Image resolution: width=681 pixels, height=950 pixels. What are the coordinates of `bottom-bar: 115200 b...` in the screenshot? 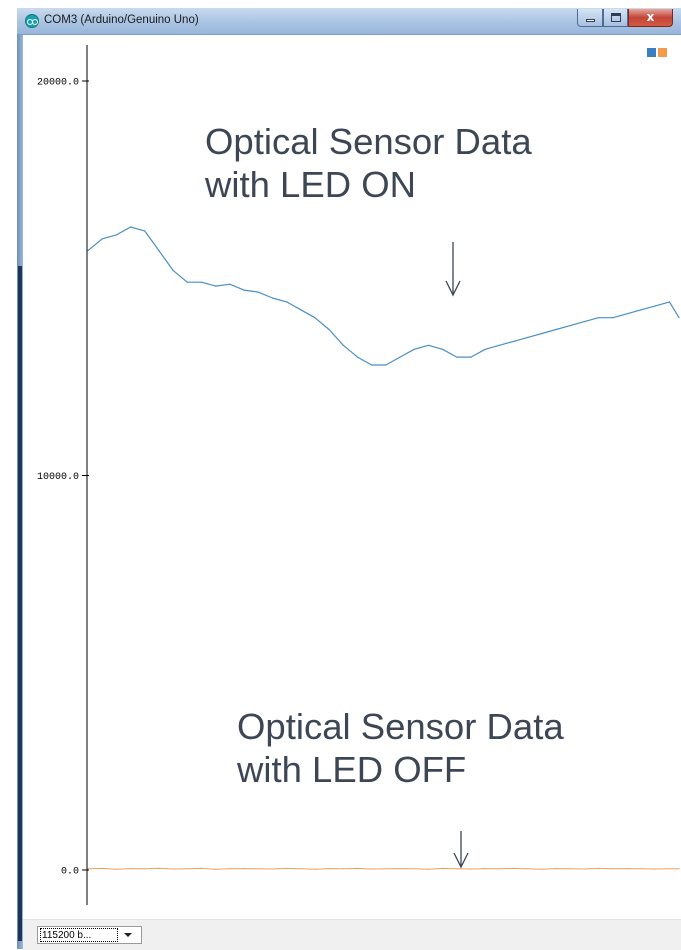 It's located at (352, 934).